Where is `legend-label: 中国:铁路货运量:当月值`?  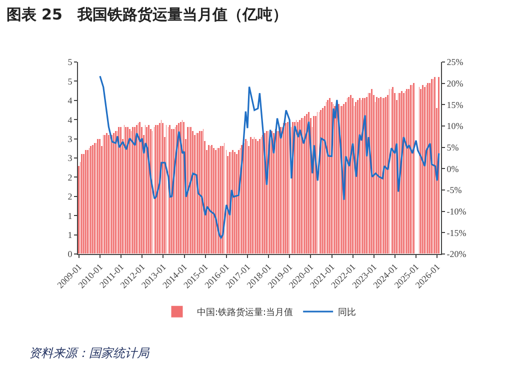 legend-label: 中国:铁路货运量:当月值 is located at coordinates (245, 312).